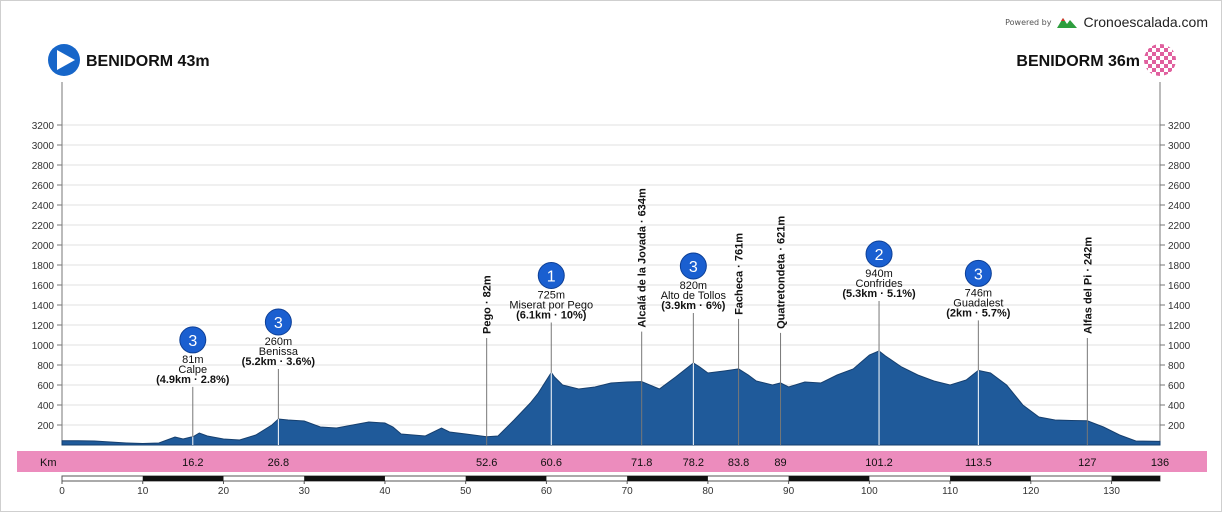 The height and width of the screenshot is (512, 1222). Describe the element at coordinates (192, 360) in the screenshot. I see `climb-elevation: 81m` at that location.